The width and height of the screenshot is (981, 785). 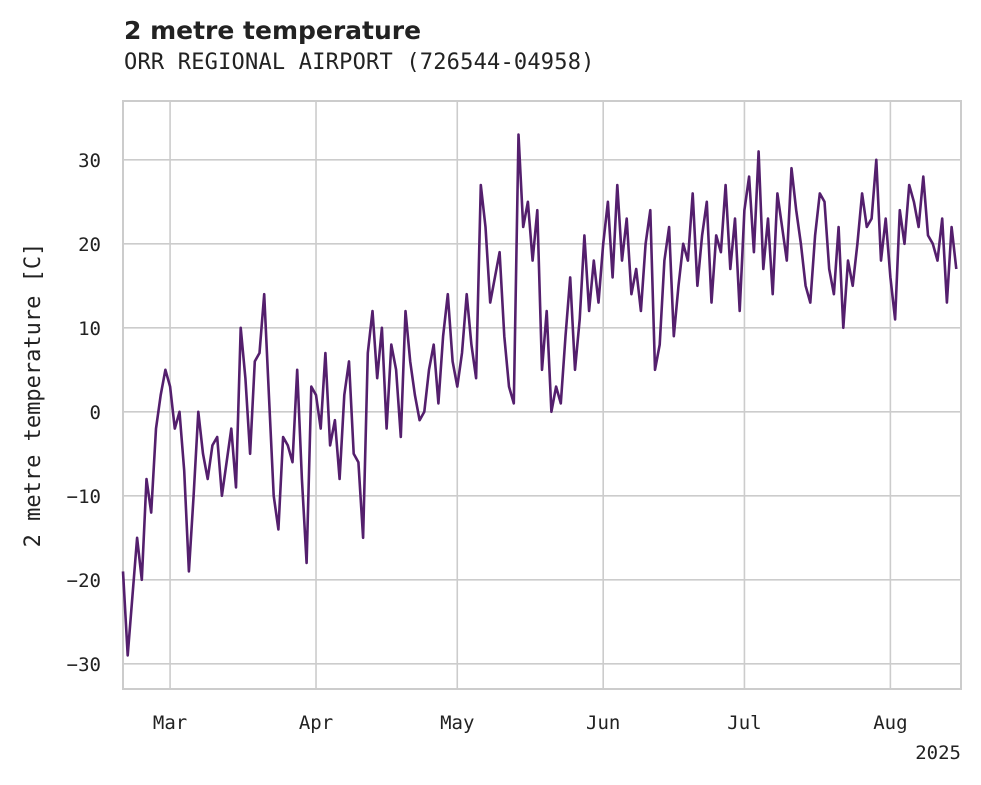 What do you see at coordinates (89, 161) in the screenshot?
I see `y-tick-label: 30` at bounding box center [89, 161].